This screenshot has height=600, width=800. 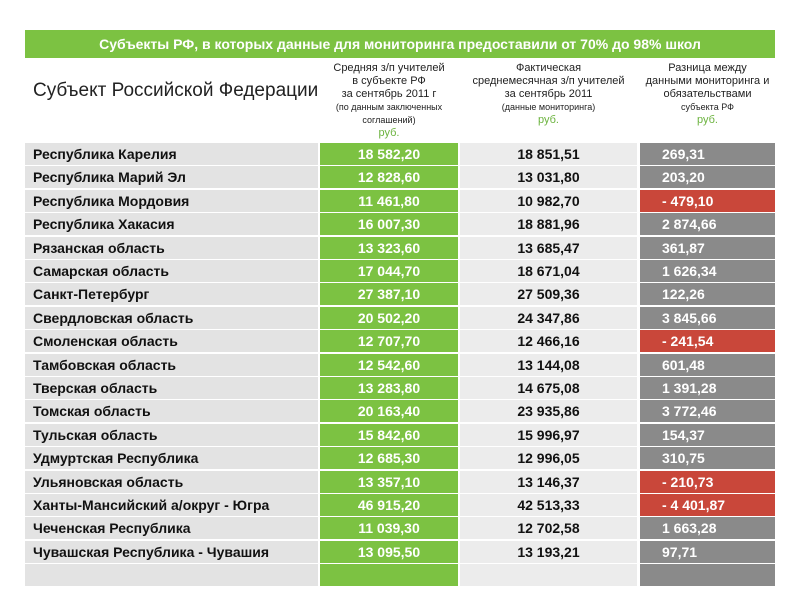 I want to click on table-cell: 46 915,20, so click(x=389, y=505).